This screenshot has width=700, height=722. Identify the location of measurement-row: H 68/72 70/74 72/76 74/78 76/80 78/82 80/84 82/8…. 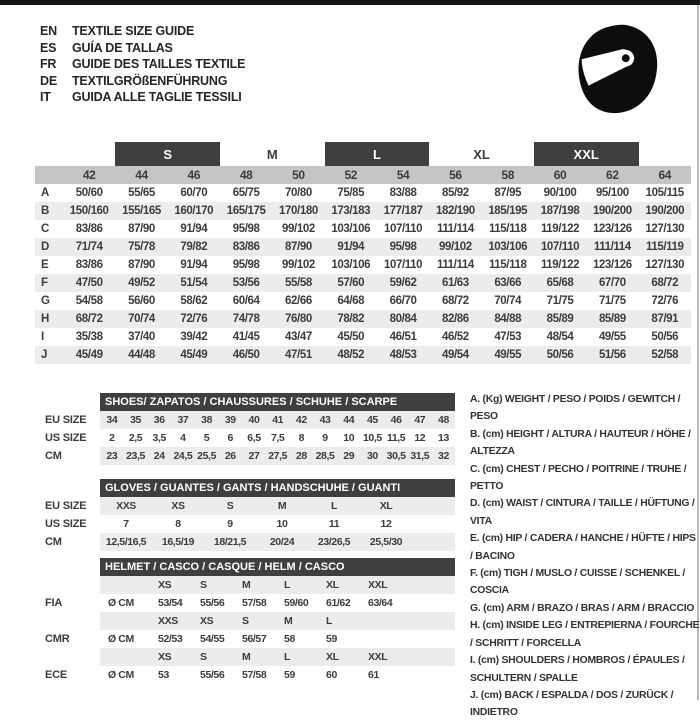
(363, 319).